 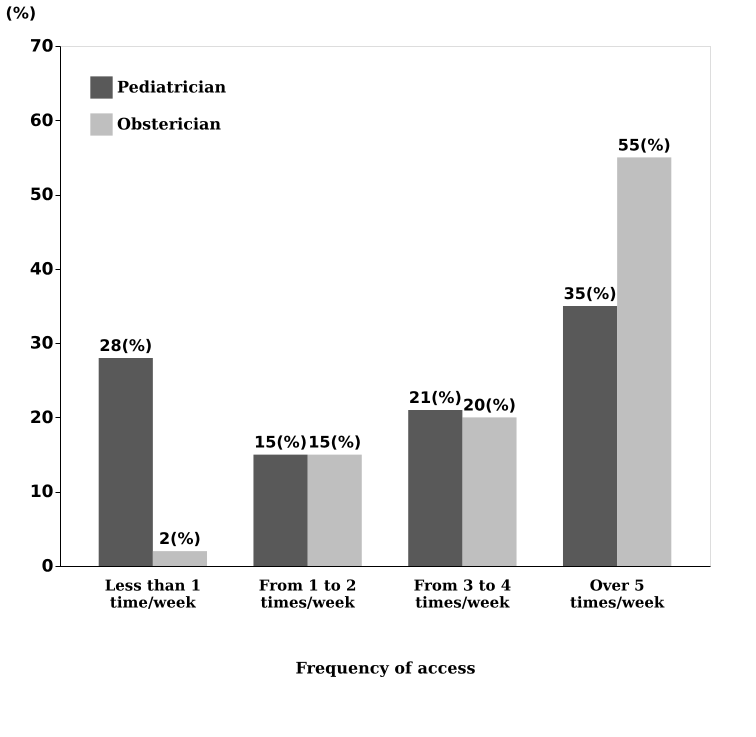 What do you see at coordinates (169, 124) in the screenshot?
I see `legend-label: Obsterician` at bounding box center [169, 124].